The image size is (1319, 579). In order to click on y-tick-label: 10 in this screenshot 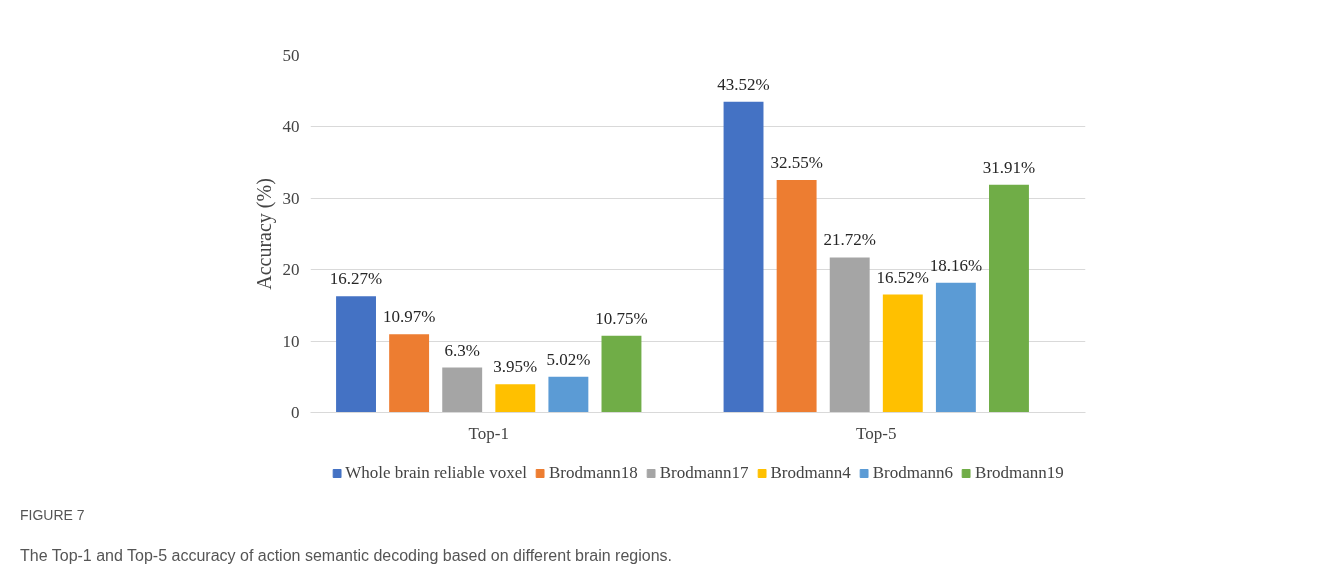, I will do `click(291, 341)`.